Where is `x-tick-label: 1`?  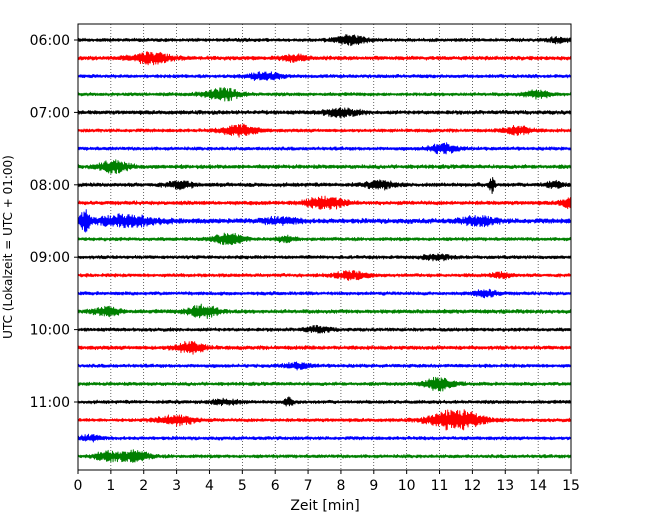
x-tick-label: 1 is located at coordinates (110, 486).